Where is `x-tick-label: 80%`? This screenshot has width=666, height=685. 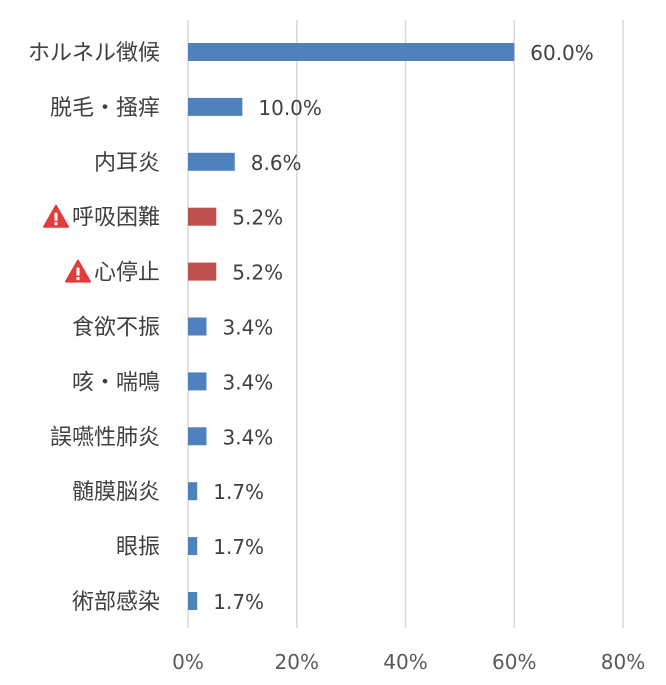
x-tick-label: 80% is located at coordinates (623, 662).